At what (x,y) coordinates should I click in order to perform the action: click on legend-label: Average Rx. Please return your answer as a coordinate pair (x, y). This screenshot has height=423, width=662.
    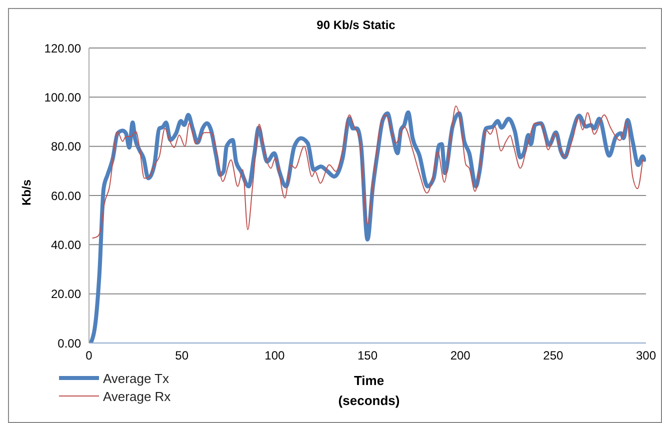
    Looking at the image, I should click on (137, 396).